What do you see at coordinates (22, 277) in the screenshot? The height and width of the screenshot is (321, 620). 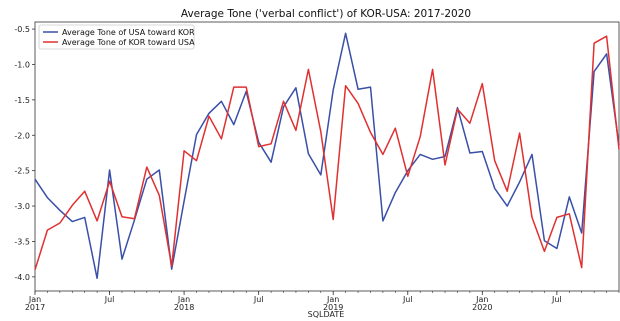 I see `y-tick-label: -4.0` at bounding box center [22, 277].